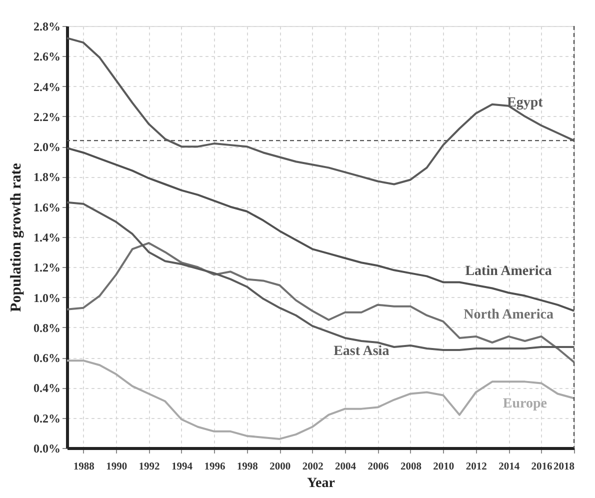  Describe the element at coordinates (509, 467) in the screenshot. I see `x-tick-label: 2014` at that location.